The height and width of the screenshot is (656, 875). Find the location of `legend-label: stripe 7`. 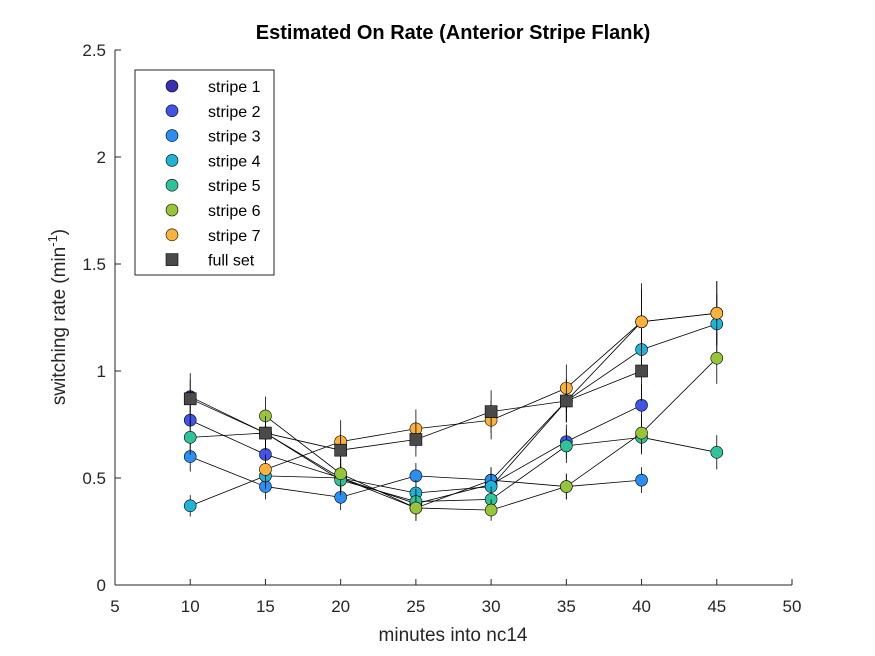

legend-label: stripe 7 is located at coordinates (234, 236).